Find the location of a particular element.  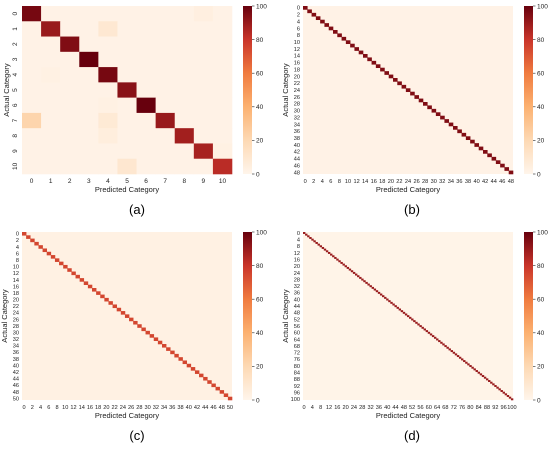

y-tick-label: 76 is located at coordinates (297, 360).